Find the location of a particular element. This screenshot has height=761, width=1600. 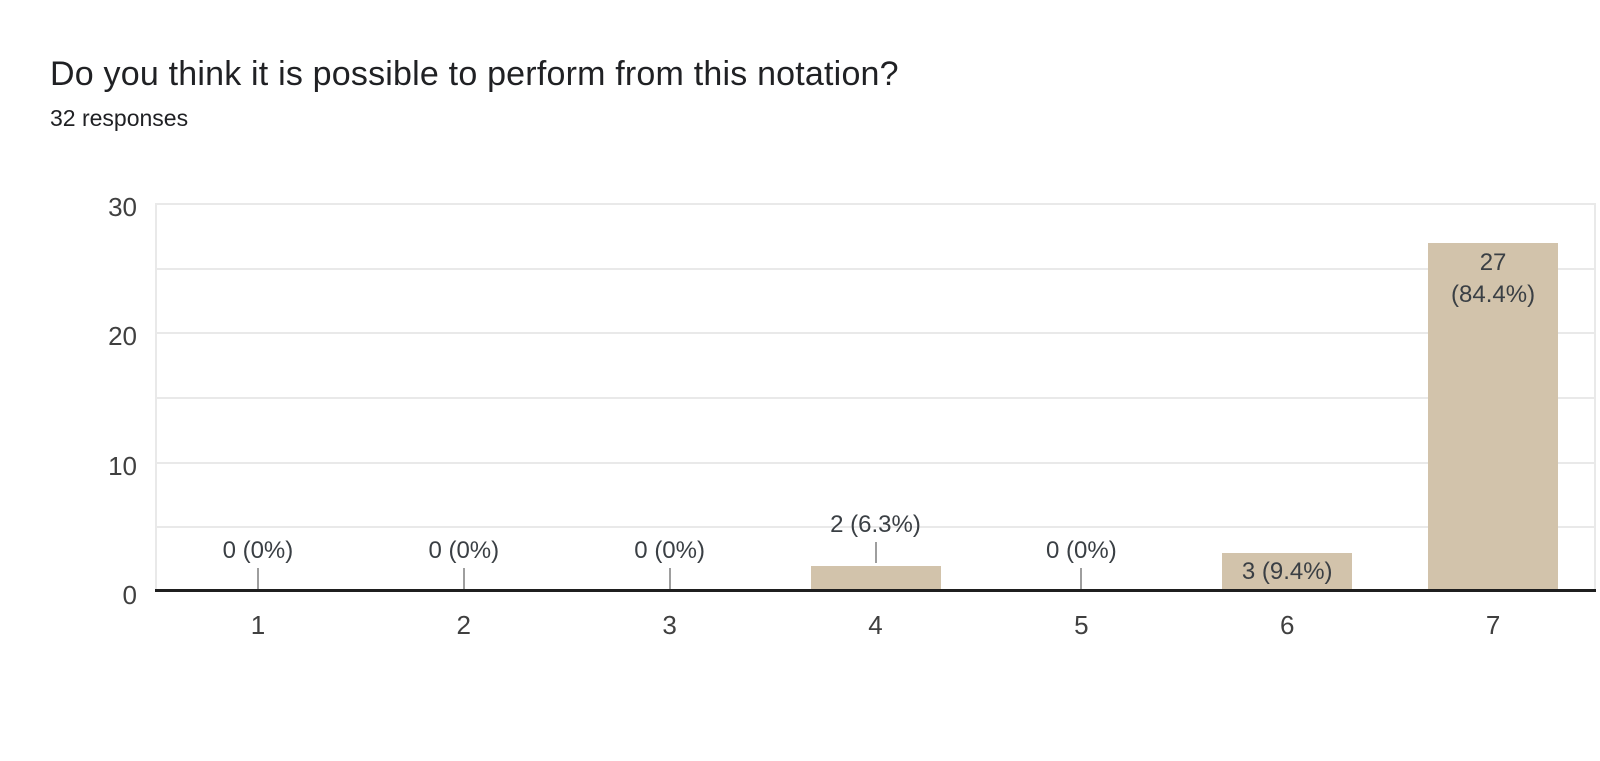

bar-value-label: 2 (6.3%) is located at coordinates (875, 525).